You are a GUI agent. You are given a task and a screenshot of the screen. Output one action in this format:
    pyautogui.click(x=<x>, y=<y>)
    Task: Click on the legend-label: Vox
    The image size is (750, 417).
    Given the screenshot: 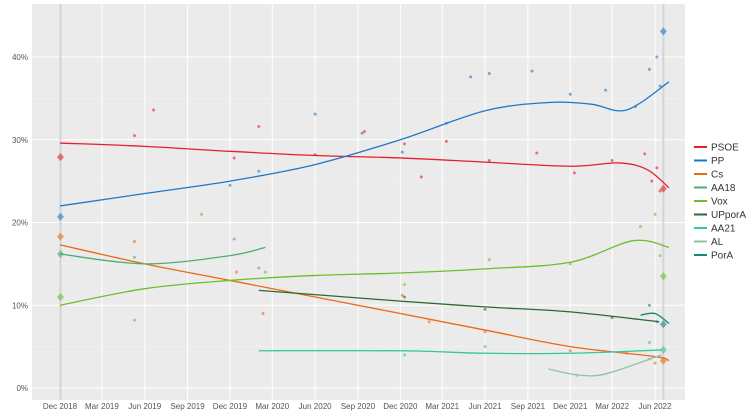 What is the action you would take?
    pyautogui.click(x=719, y=202)
    